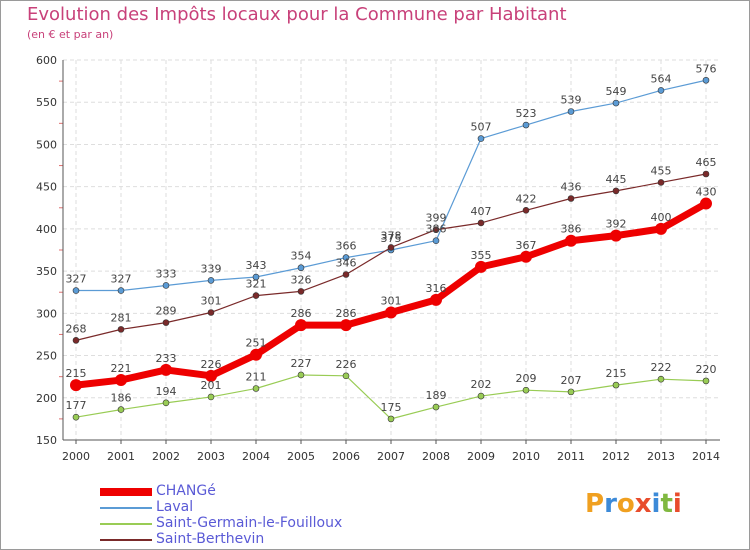  Describe the element at coordinates (346, 456) in the screenshot. I see `x-tick-label: 2006` at that location.